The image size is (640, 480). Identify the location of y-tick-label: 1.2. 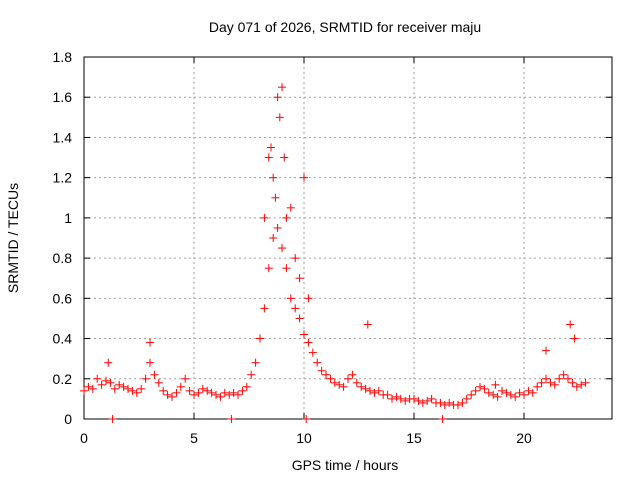
(63, 178).